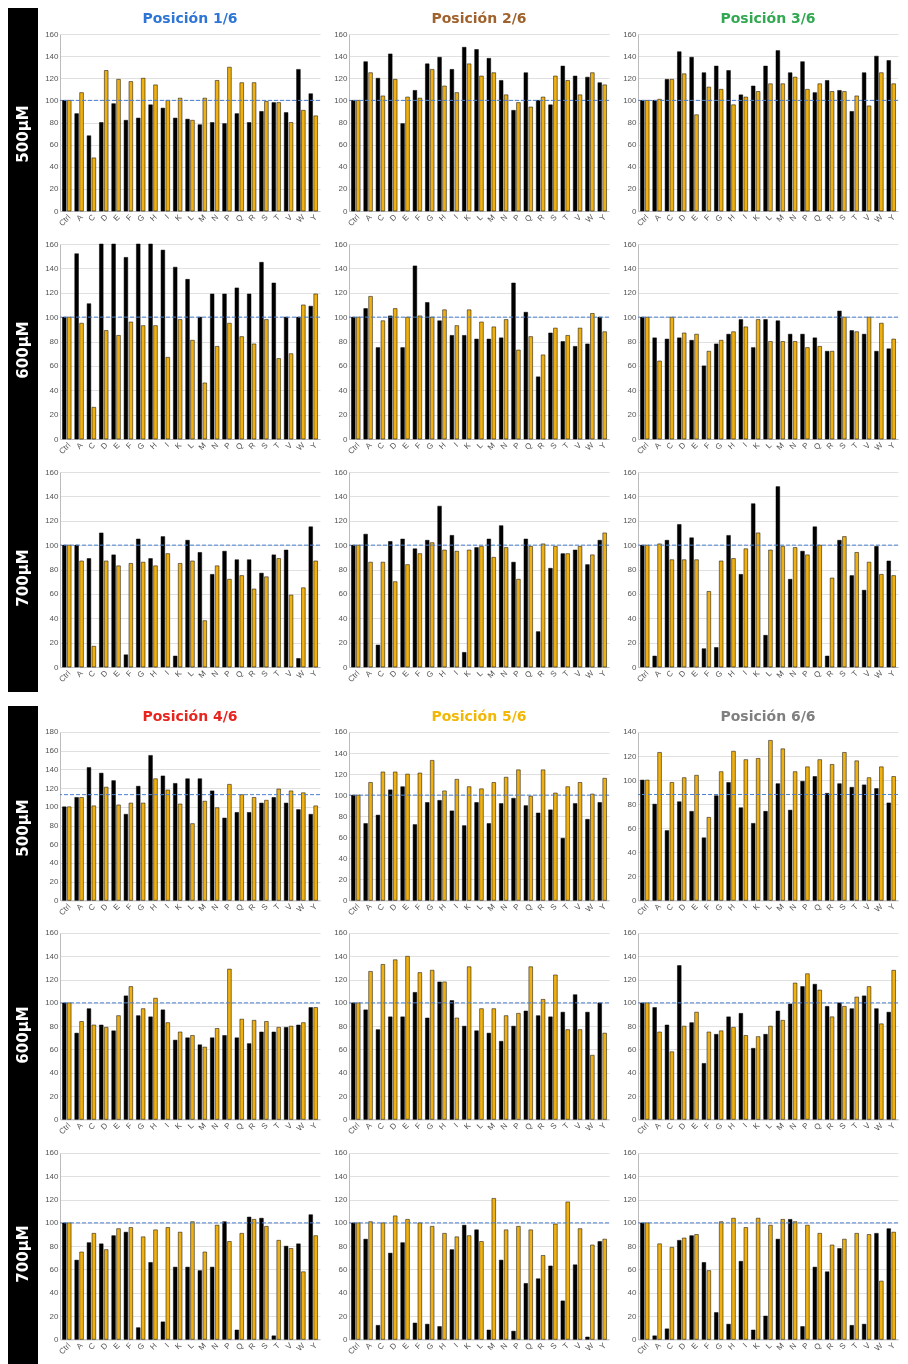  I want to click on chart-title: Posición 4/6, so click(190, 716).